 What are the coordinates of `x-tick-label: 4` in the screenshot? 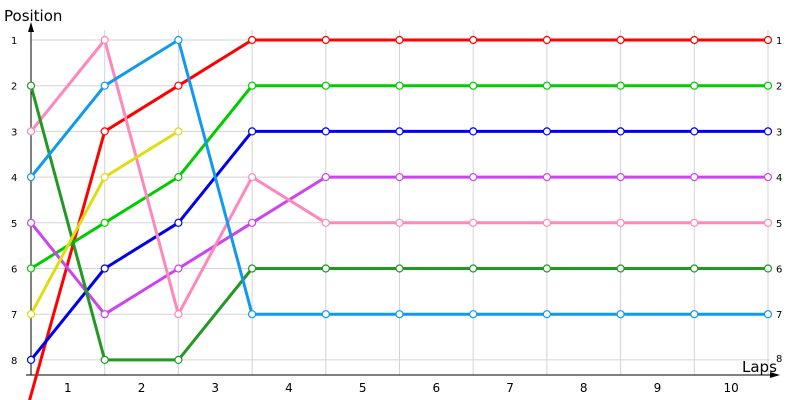 It's located at (289, 388).